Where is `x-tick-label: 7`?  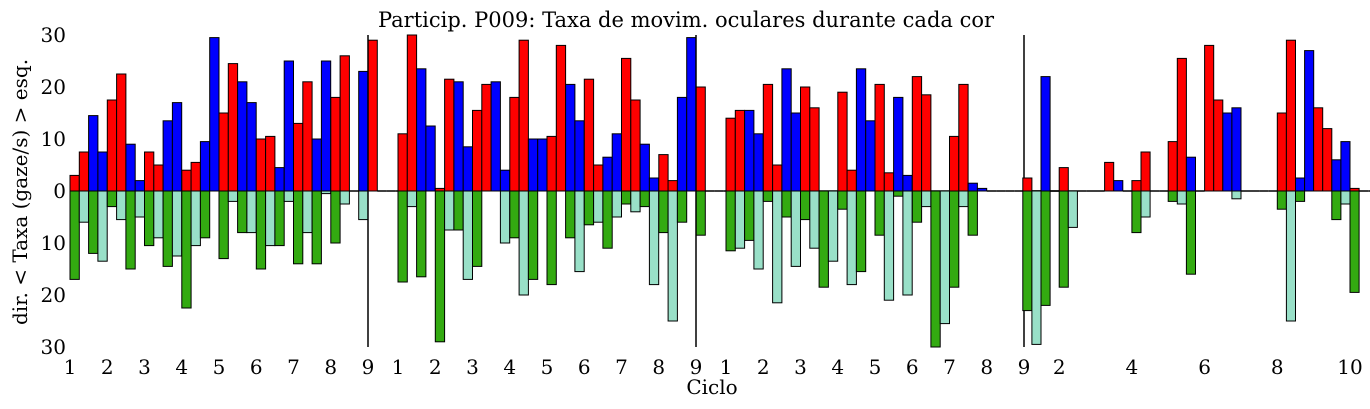
x-tick-label: 7 is located at coordinates (949, 367).